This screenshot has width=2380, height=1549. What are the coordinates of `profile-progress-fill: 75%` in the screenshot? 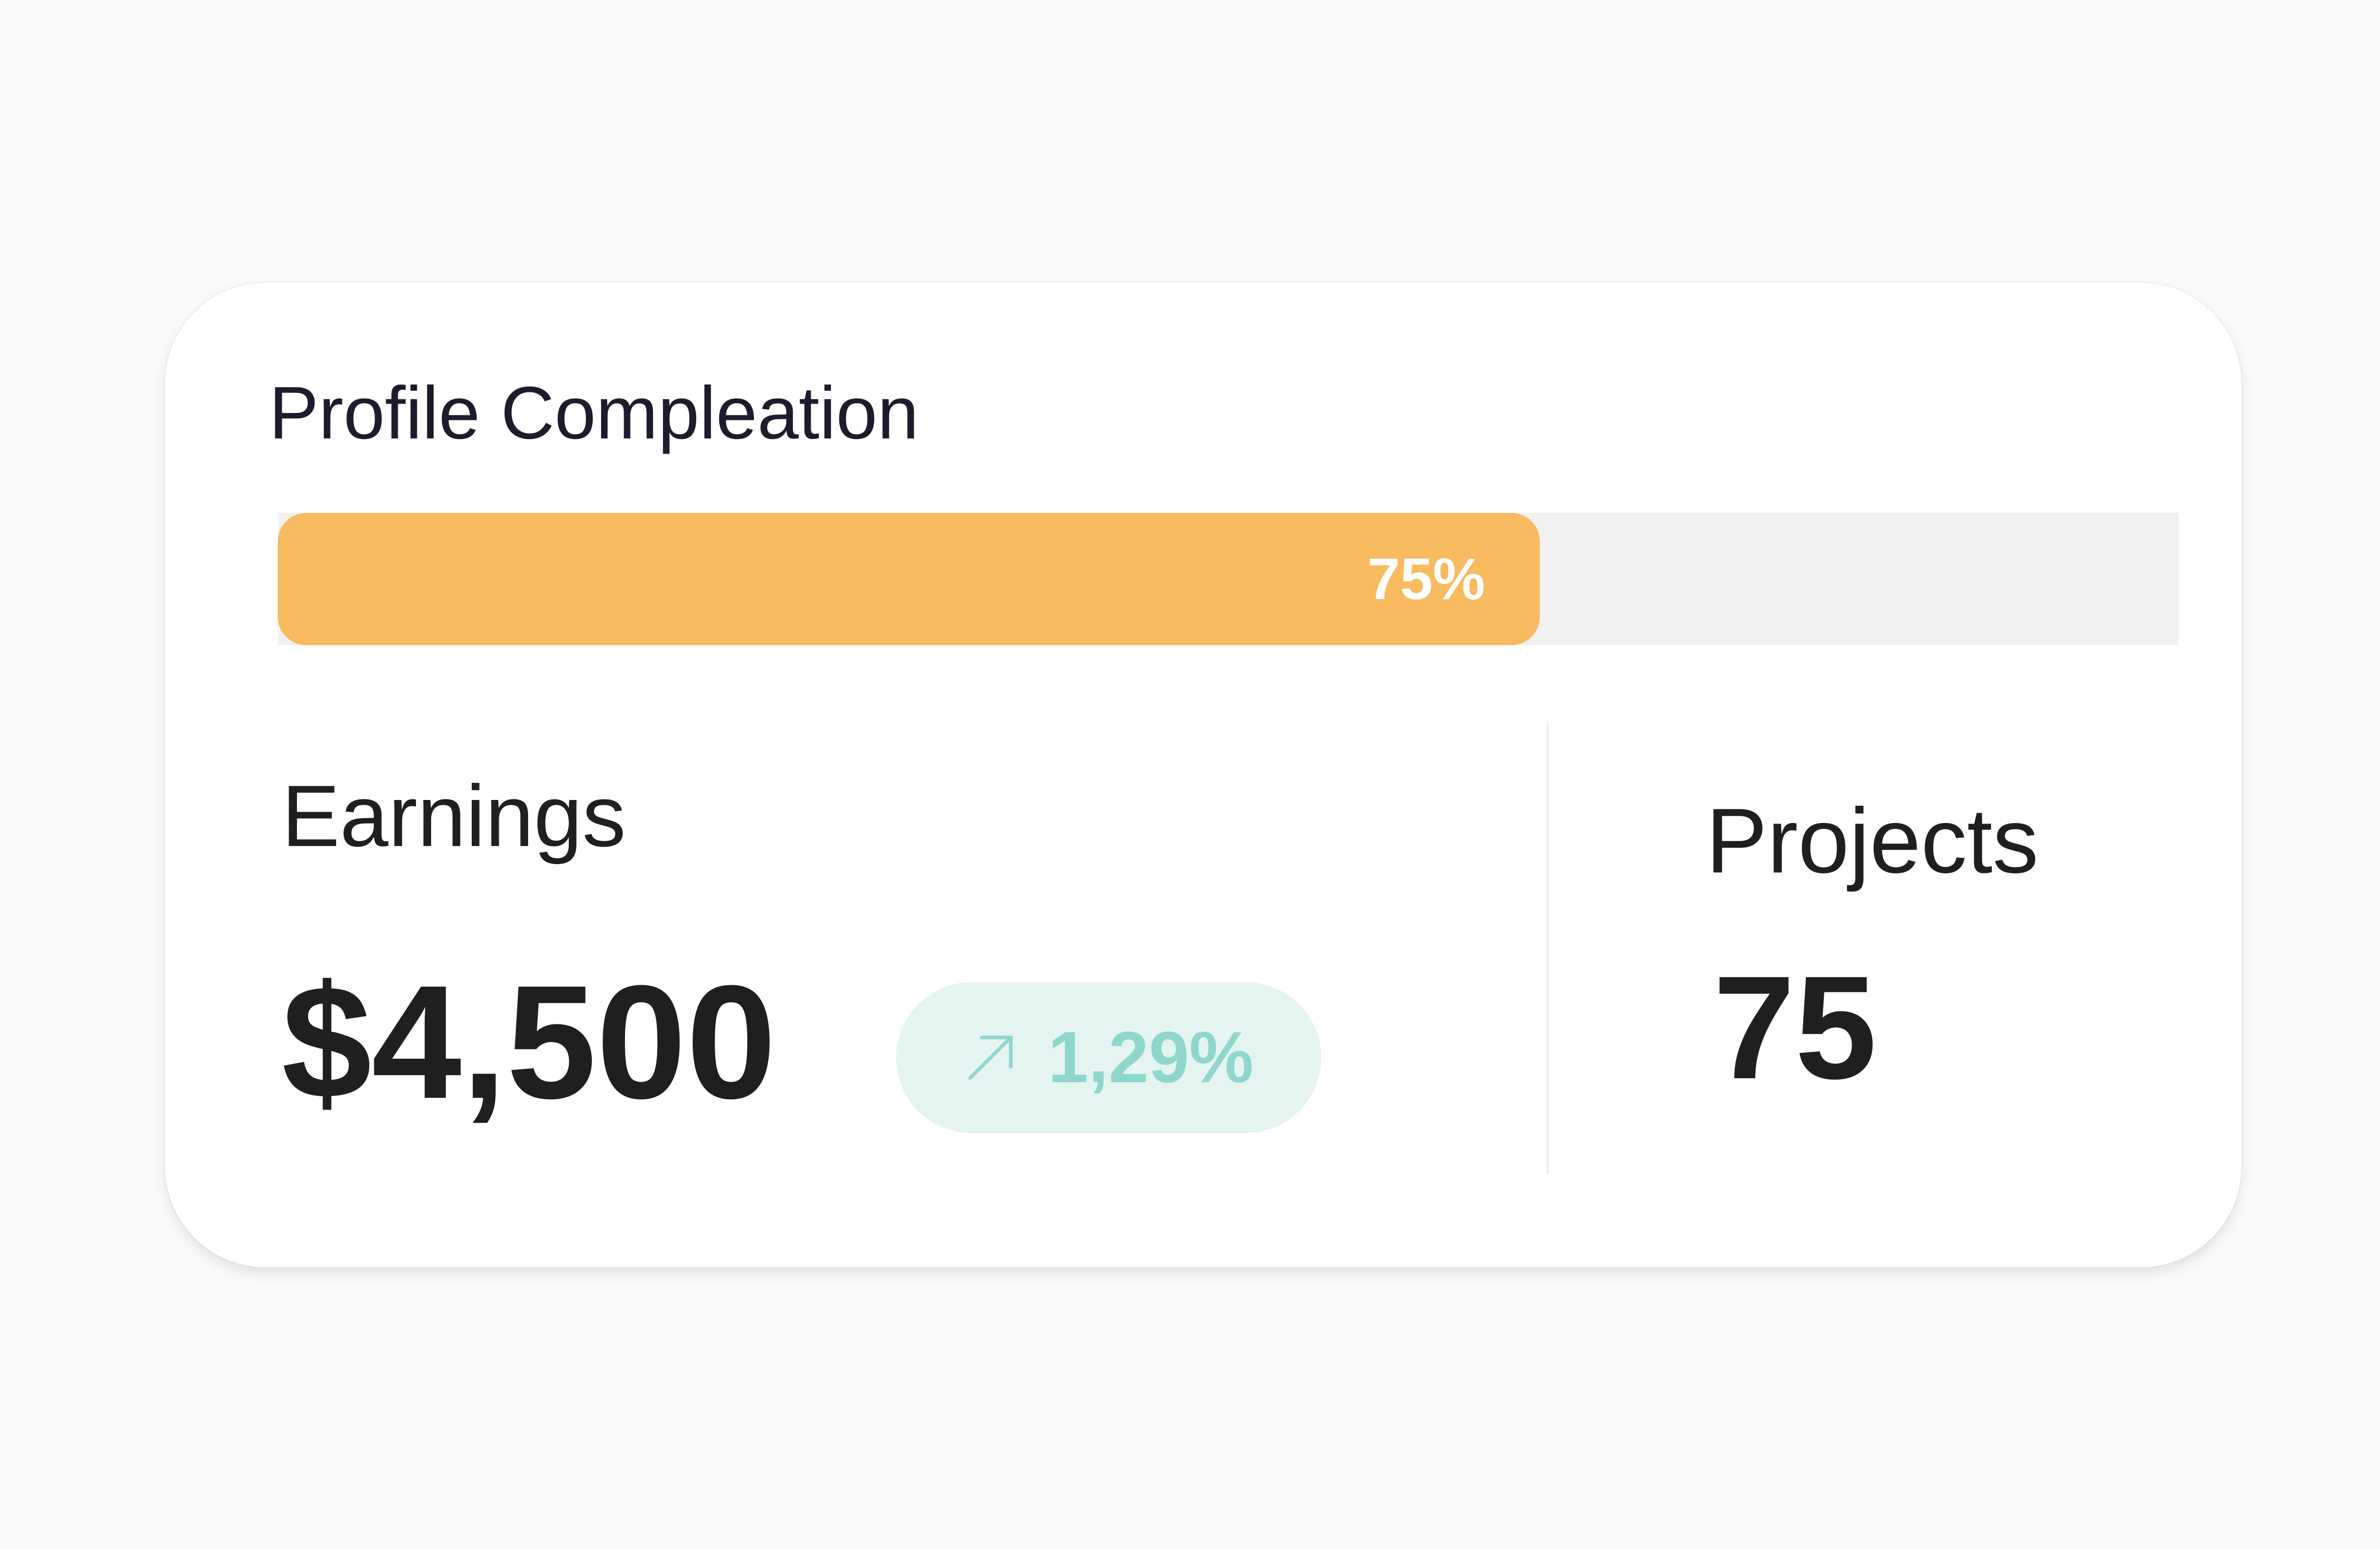 It's located at (909, 579).